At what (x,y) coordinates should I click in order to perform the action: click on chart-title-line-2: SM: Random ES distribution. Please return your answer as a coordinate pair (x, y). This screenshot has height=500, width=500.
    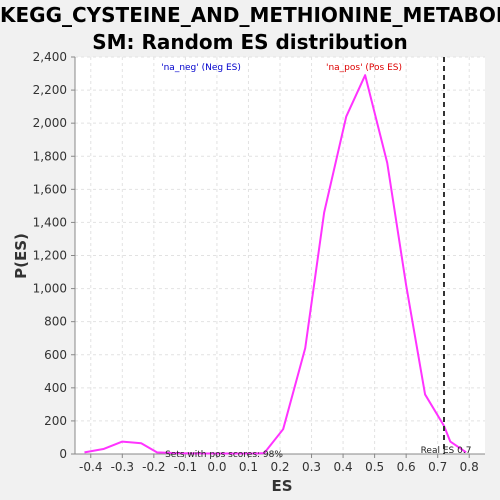
    Looking at the image, I should click on (250, 42).